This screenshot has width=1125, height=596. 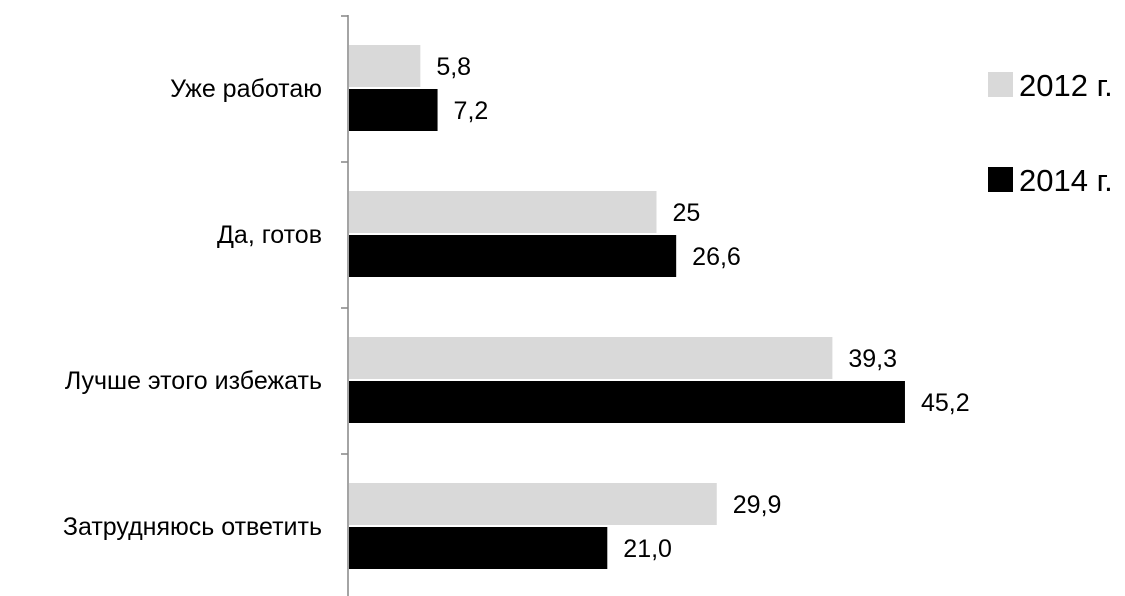 What do you see at coordinates (945, 403) in the screenshot?
I see `data-label: 45,2` at bounding box center [945, 403].